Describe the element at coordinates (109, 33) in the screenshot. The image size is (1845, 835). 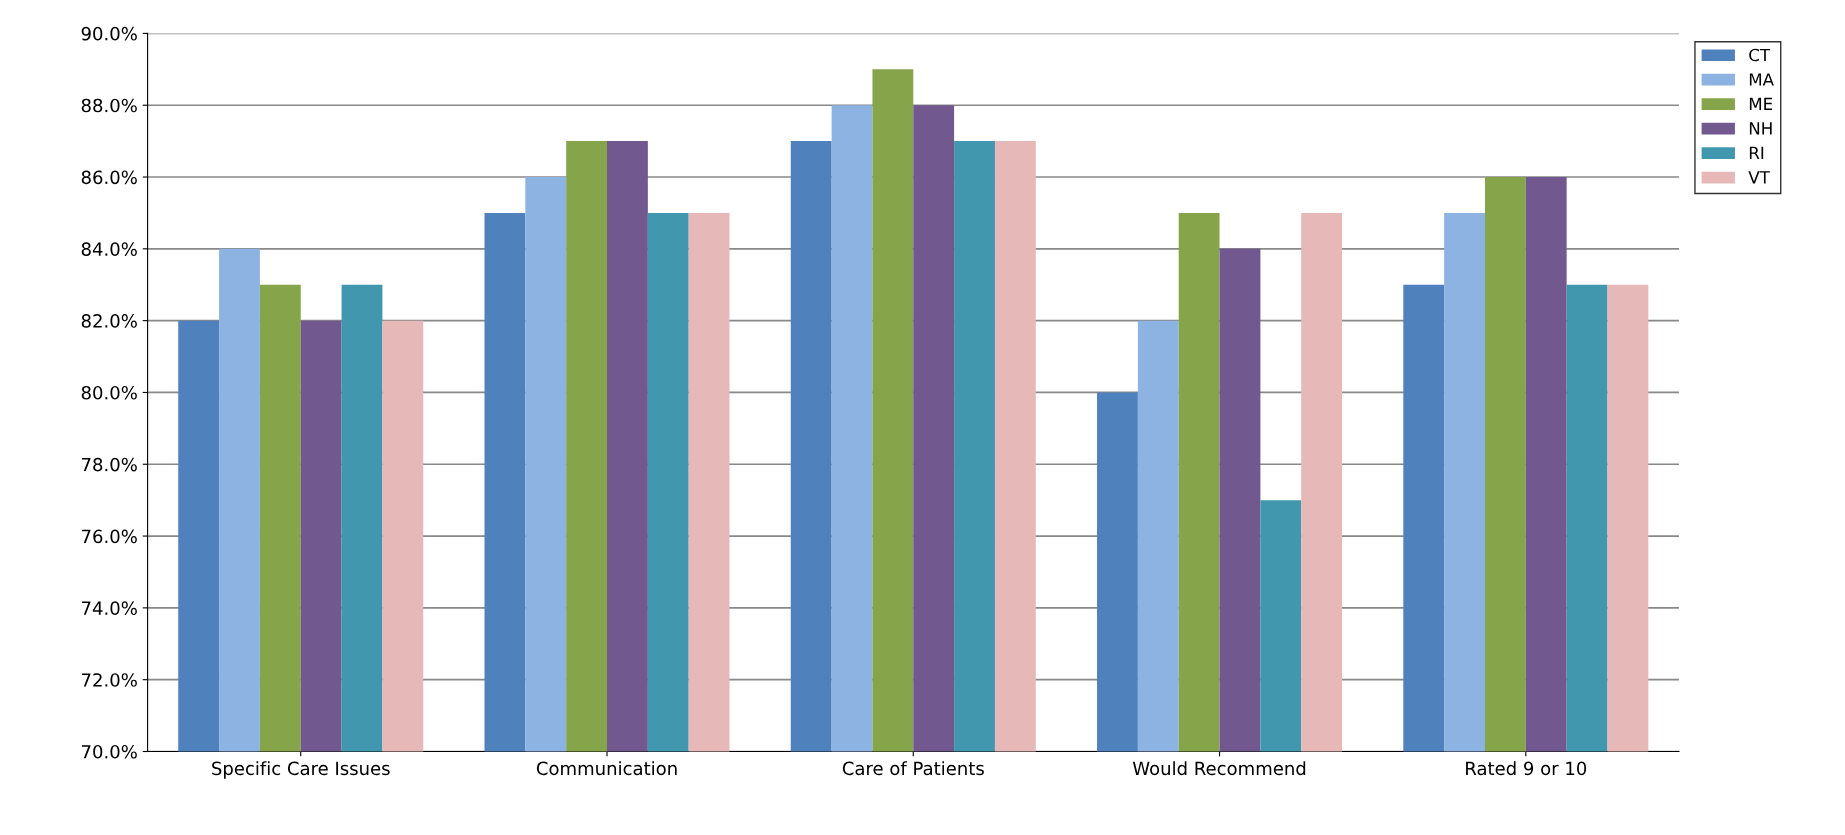
I see `y-tick-label: 90.0%` at that location.